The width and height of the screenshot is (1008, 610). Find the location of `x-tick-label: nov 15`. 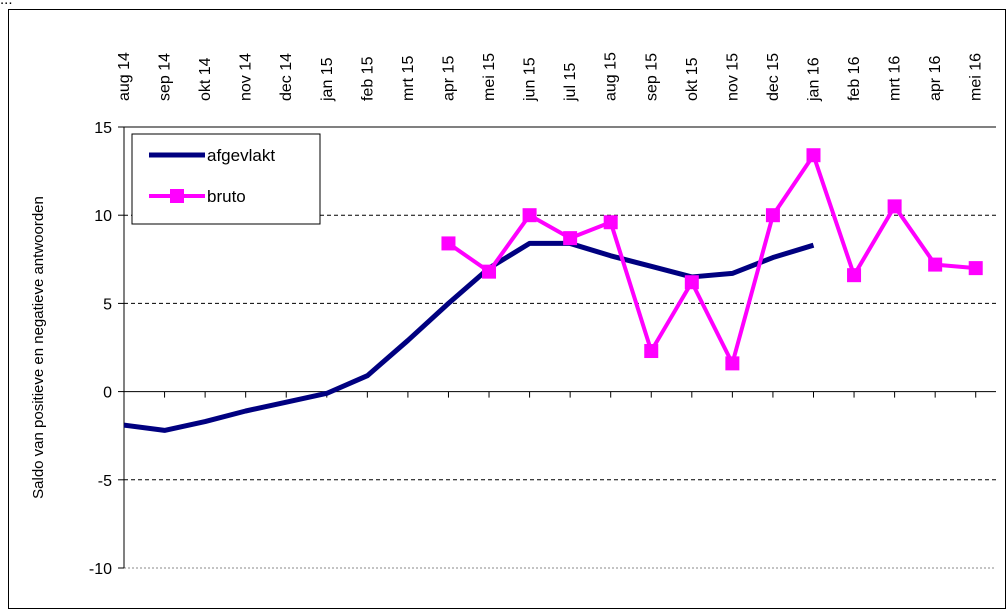

x-tick-label: nov 15 is located at coordinates (732, 77).